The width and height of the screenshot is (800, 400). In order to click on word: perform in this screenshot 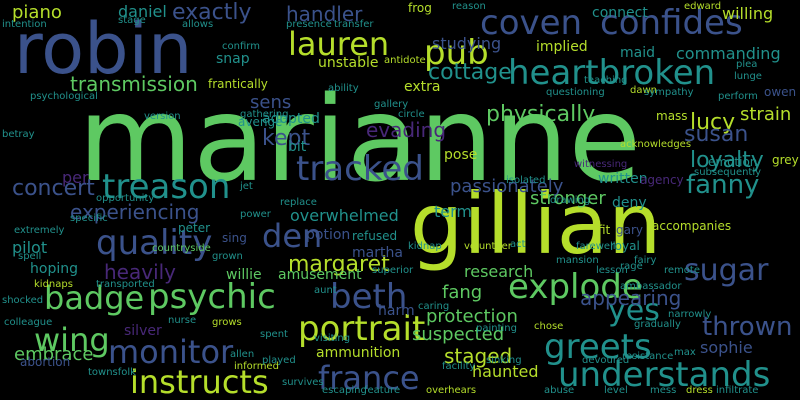, I will do `click(738, 96)`.